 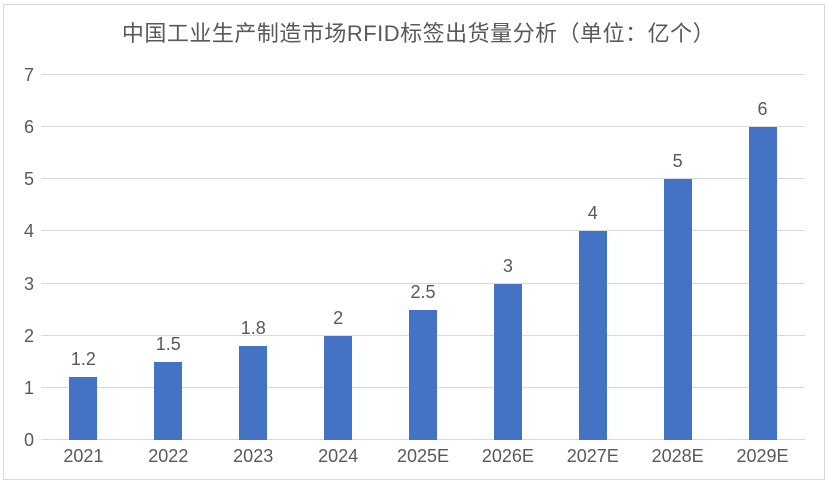 I want to click on x-axis-tick-label: 2021, so click(x=83, y=456).